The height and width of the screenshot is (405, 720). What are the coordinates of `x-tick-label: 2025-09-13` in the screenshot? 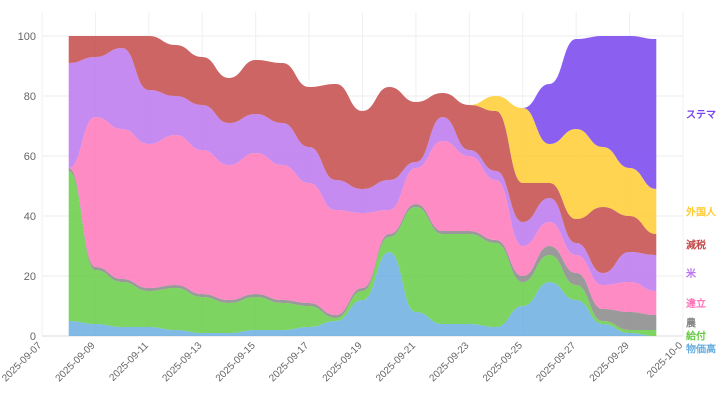 It's located at (182, 362).